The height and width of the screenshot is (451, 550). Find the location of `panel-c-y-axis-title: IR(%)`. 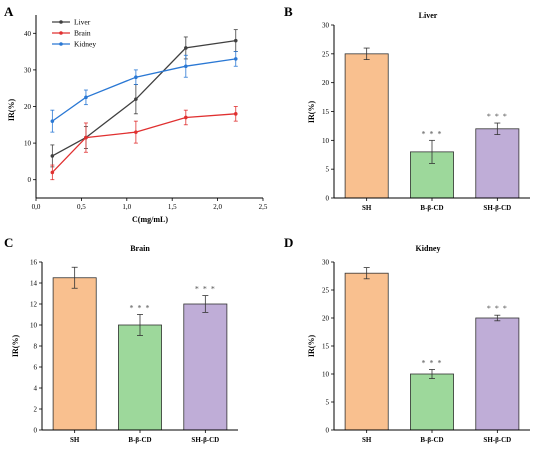

panel-c-y-axis-title: IR(%) is located at coordinates (15, 346).